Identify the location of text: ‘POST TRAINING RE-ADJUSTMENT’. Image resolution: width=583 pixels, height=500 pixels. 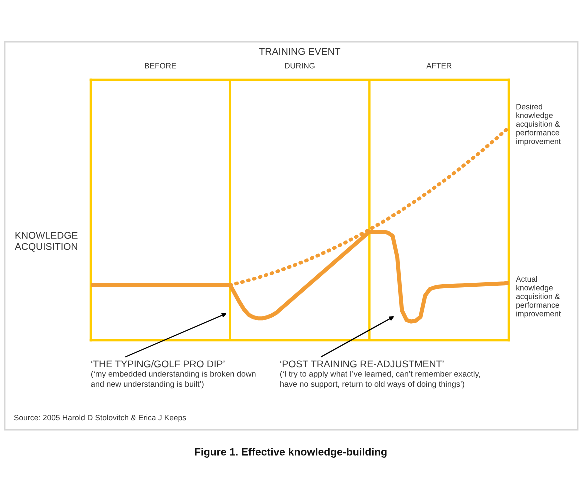
(362, 364).